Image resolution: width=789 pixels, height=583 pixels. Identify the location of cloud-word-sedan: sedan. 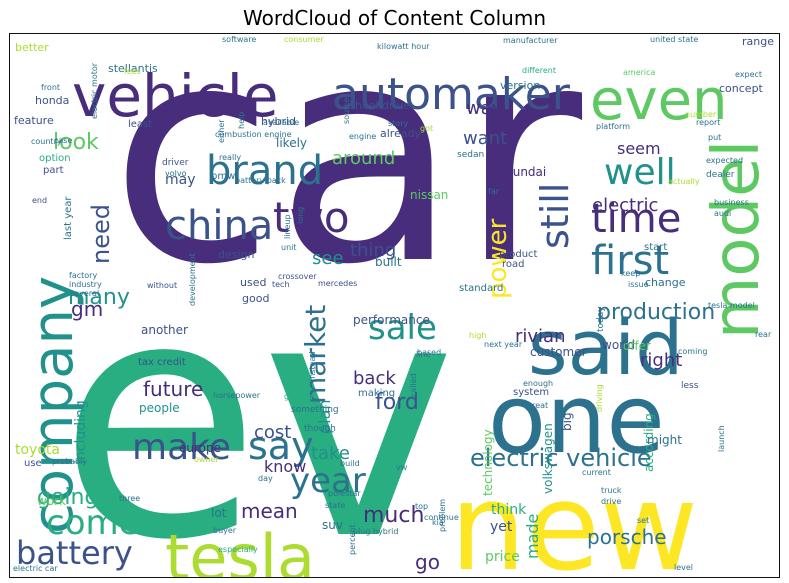
(470, 155).